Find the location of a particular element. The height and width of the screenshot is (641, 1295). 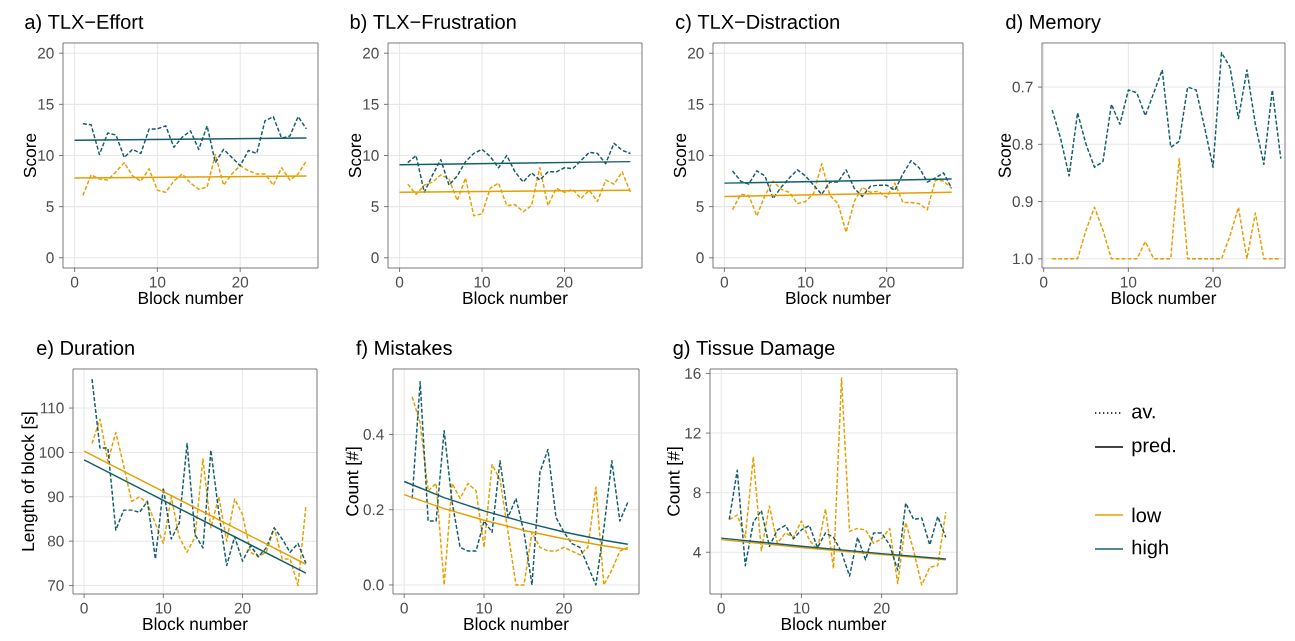

legend-label: low is located at coordinates (1147, 515).